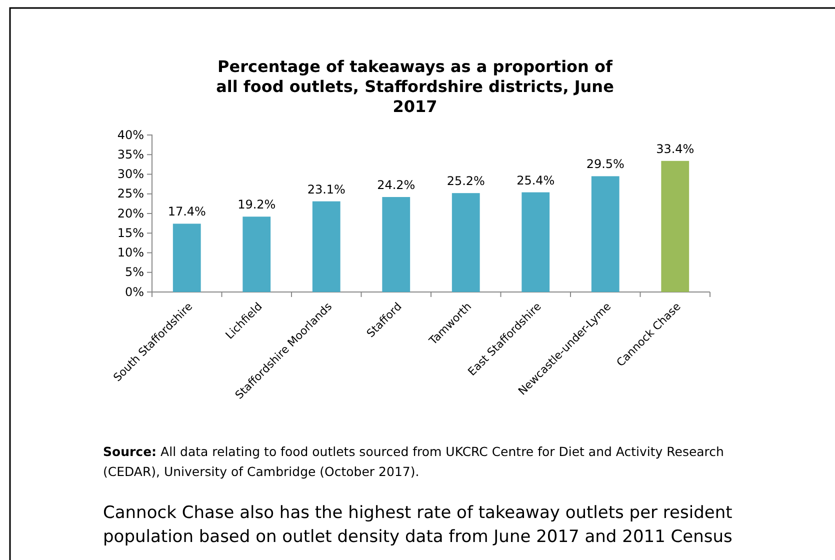 The width and height of the screenshot is (835, 560). I want to click on source-note: Source: All data relating to food outlets sourced from UKCRC Centre for Diet and Activity Research (CEDAR), University of Cambridge (October 2017)., so click(413, 461).